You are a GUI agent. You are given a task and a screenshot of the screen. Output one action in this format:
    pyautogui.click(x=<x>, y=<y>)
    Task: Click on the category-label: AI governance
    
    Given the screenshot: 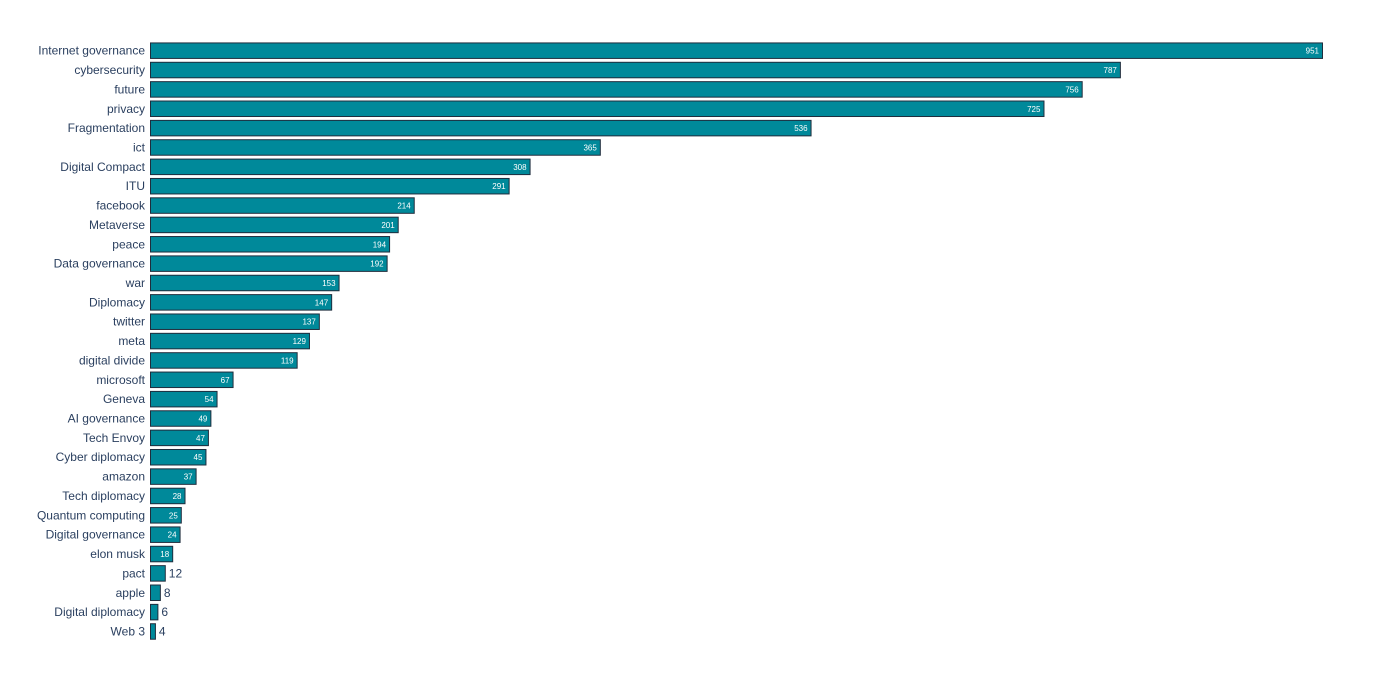 What is the action you would take?
    pyautogui.click(x=107, y=419)
    